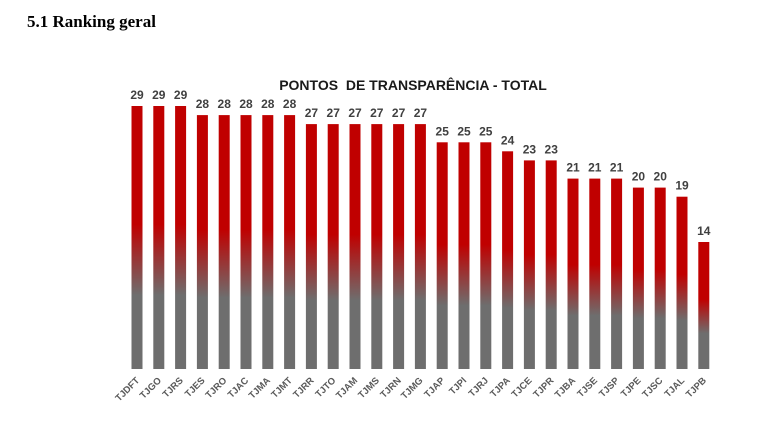  Describe the element at coordinates (303, 387) in the screenshot. I see `category-label-tjrr: TJRR` at that location.